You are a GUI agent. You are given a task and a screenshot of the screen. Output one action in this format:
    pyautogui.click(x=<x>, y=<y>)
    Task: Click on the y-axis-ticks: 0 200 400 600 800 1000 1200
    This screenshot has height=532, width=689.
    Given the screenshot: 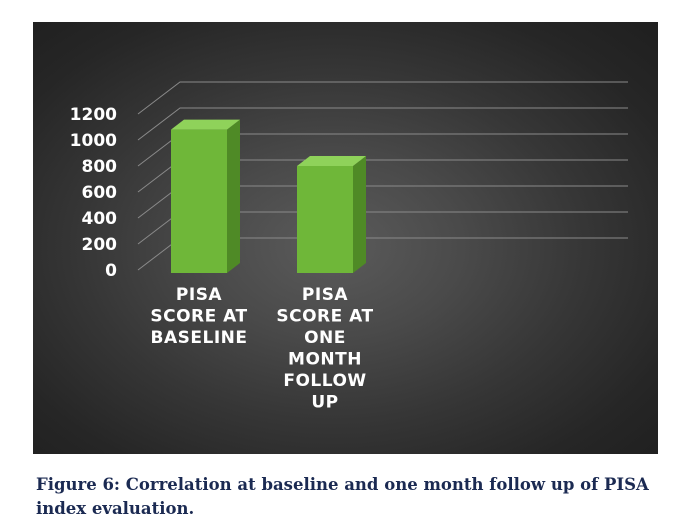 What is the action you would take?
    pyautogui.click(x=93, y=193)
    